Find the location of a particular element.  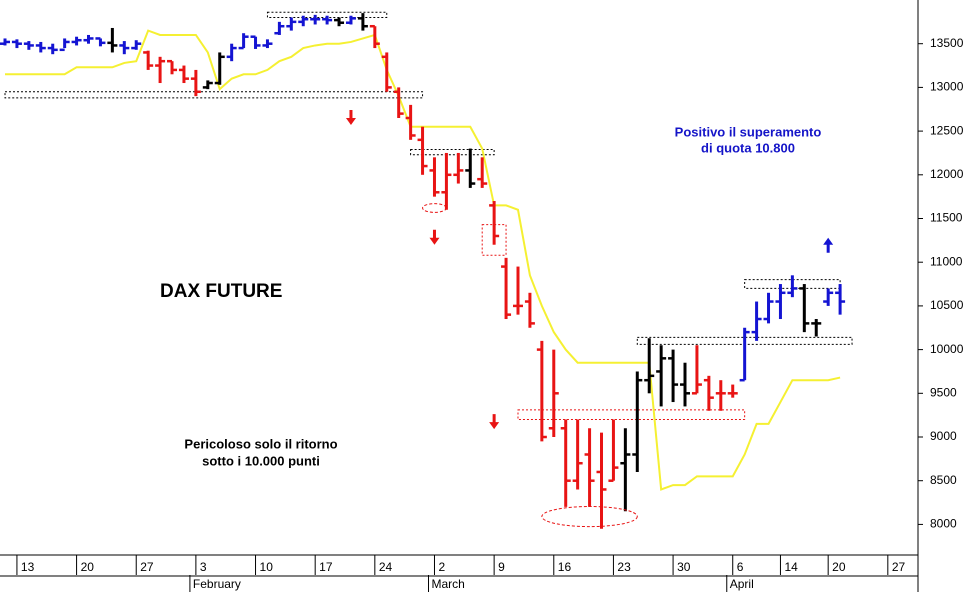

annotation: Positivo il superamento is located at coordinates (748, 131).